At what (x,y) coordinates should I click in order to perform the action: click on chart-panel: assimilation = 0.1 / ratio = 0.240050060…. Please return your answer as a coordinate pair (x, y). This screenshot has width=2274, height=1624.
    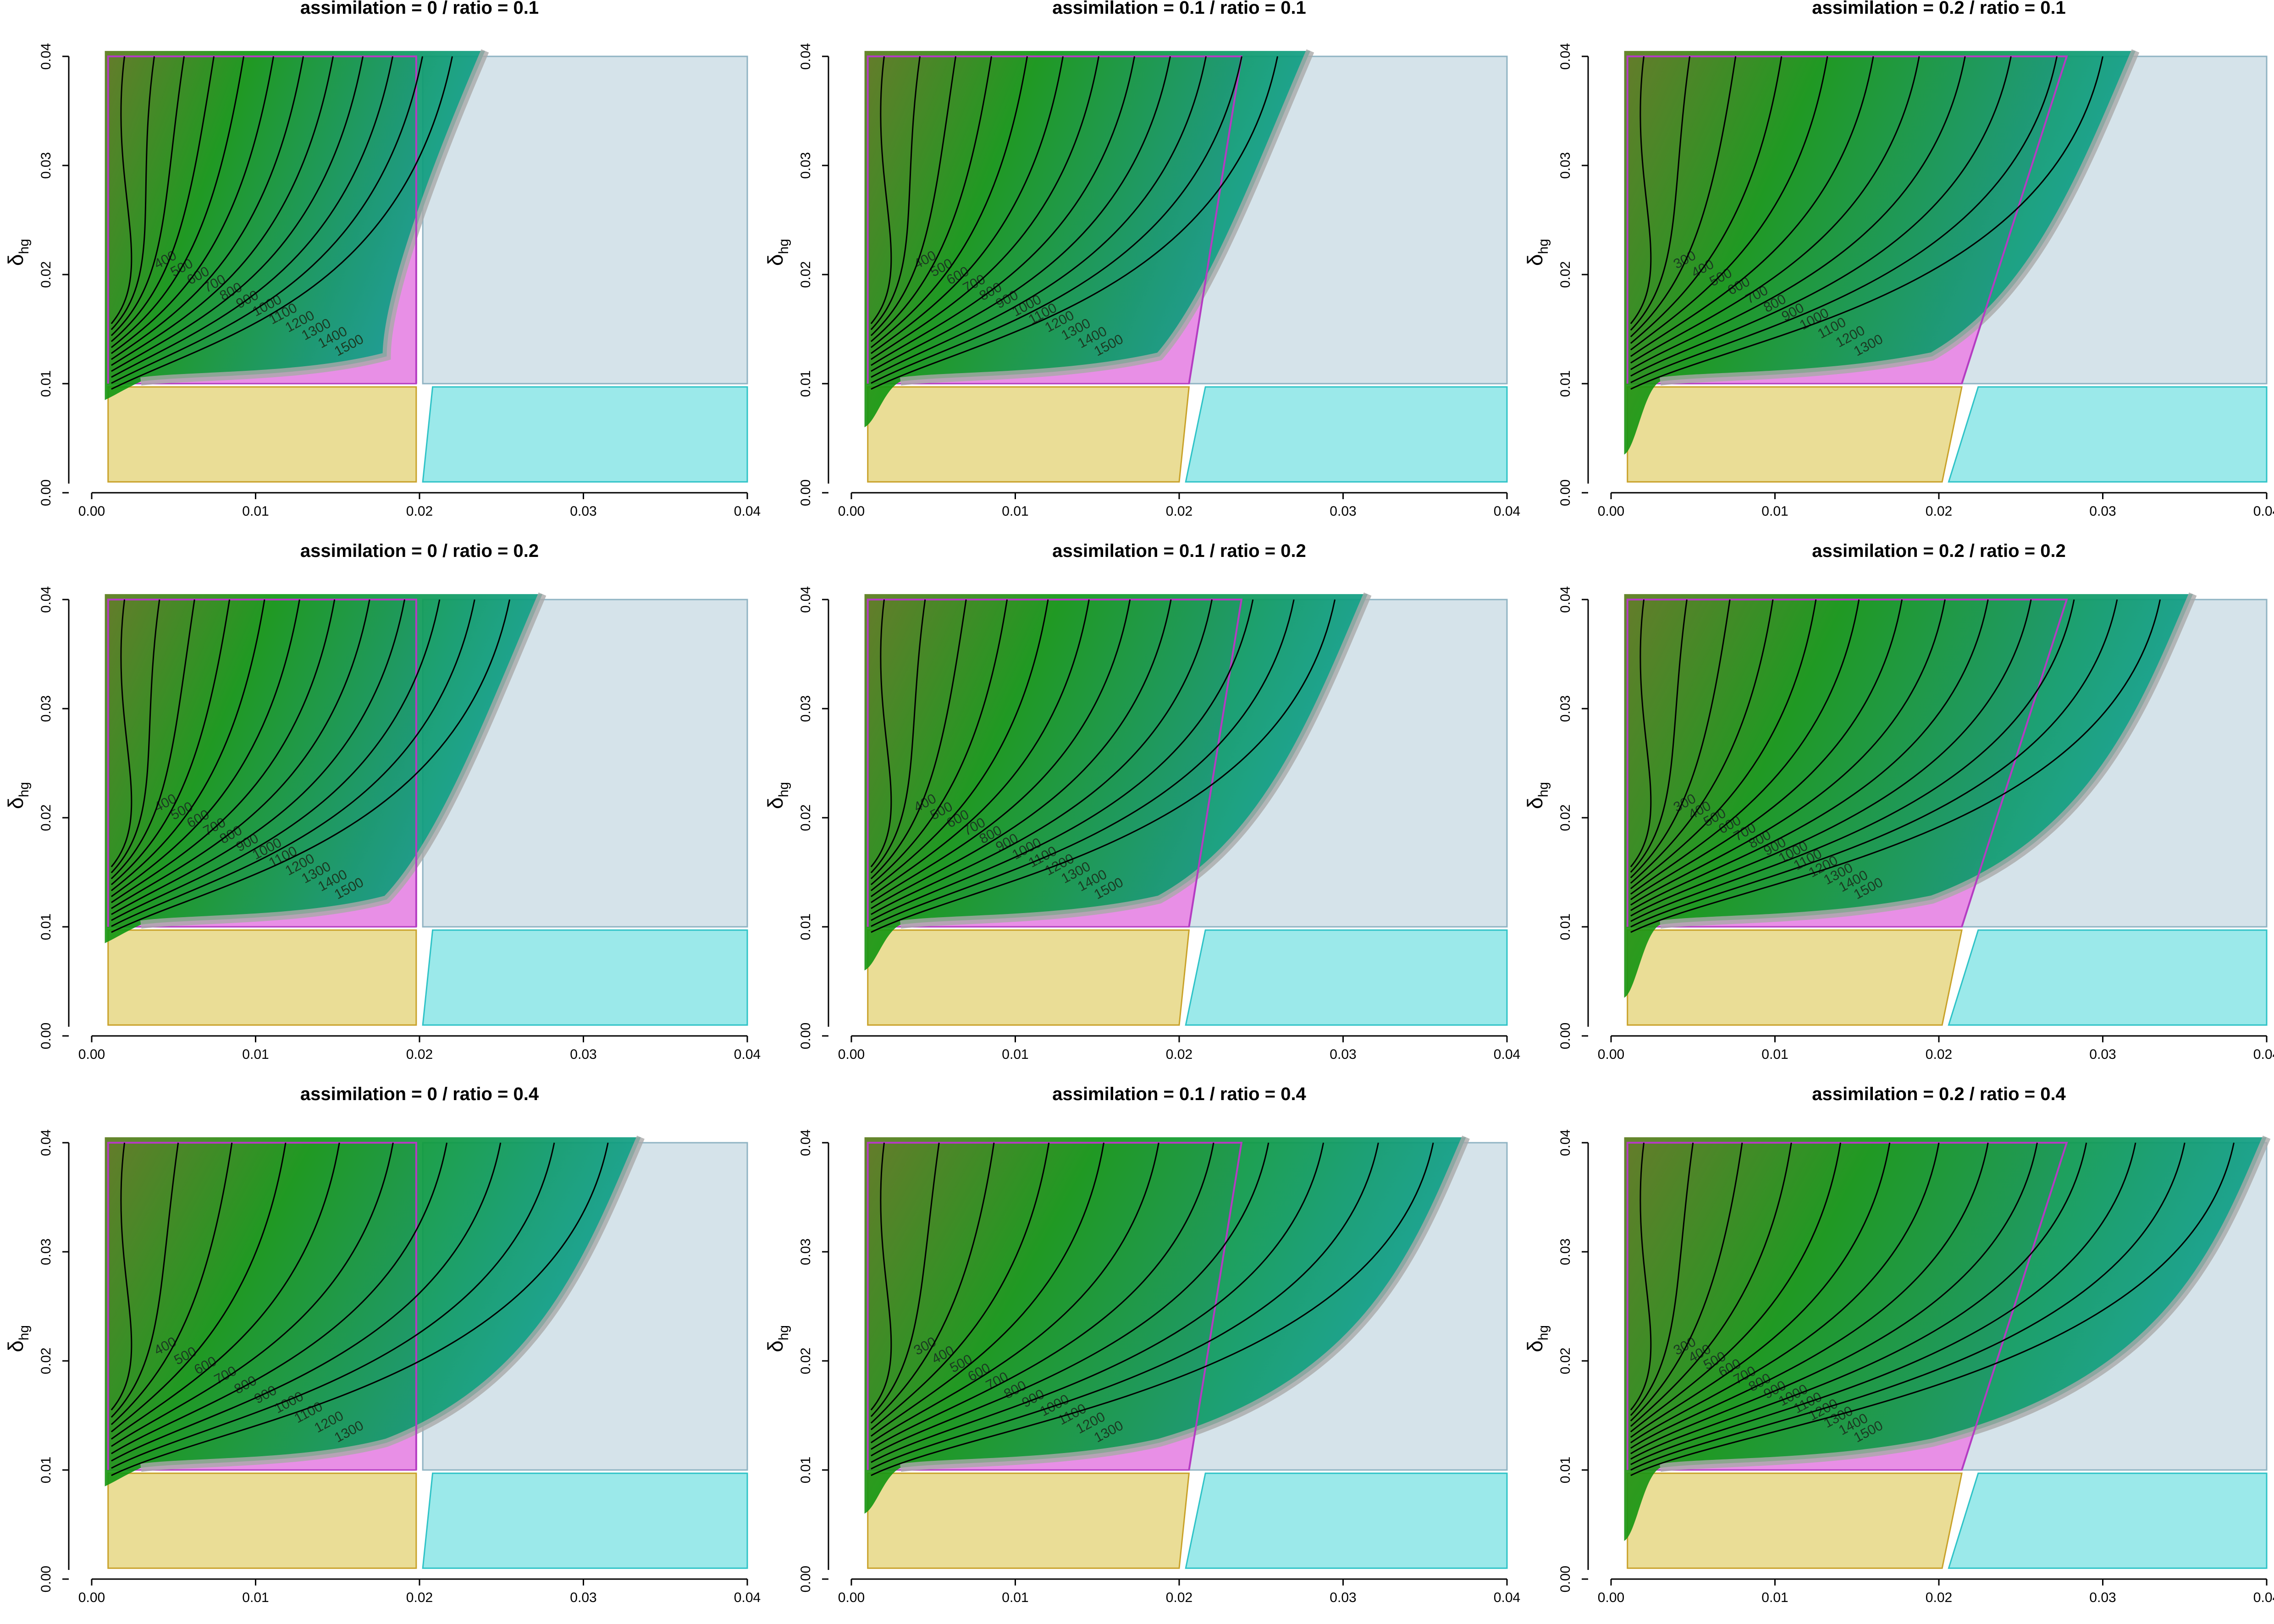
    Looking at the image, I should click on (1142, 801).